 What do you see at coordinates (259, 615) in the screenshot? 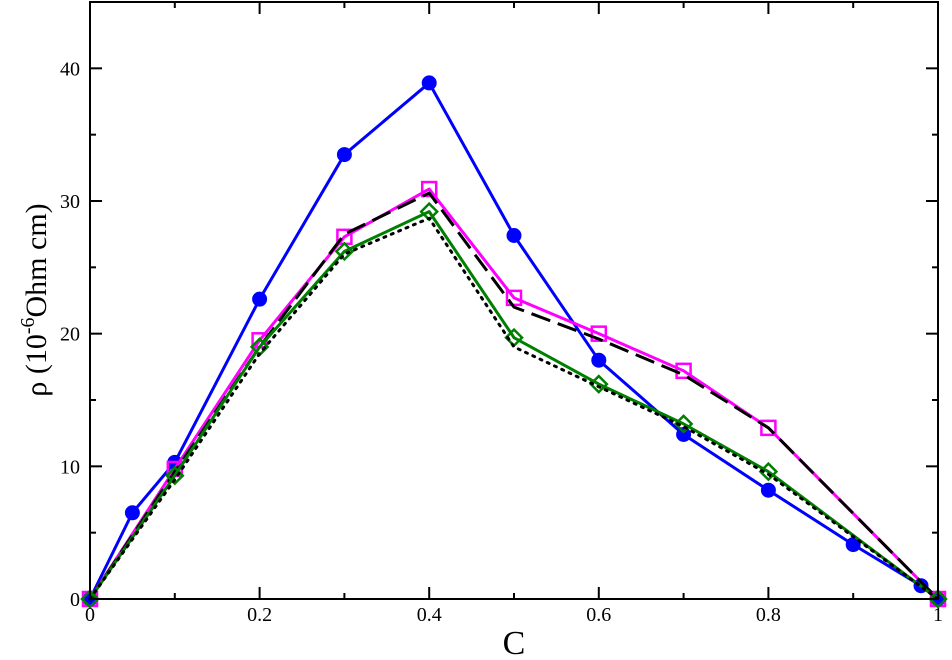
I see `x-tick-label: 0.2` at bounding box center [259, 615].